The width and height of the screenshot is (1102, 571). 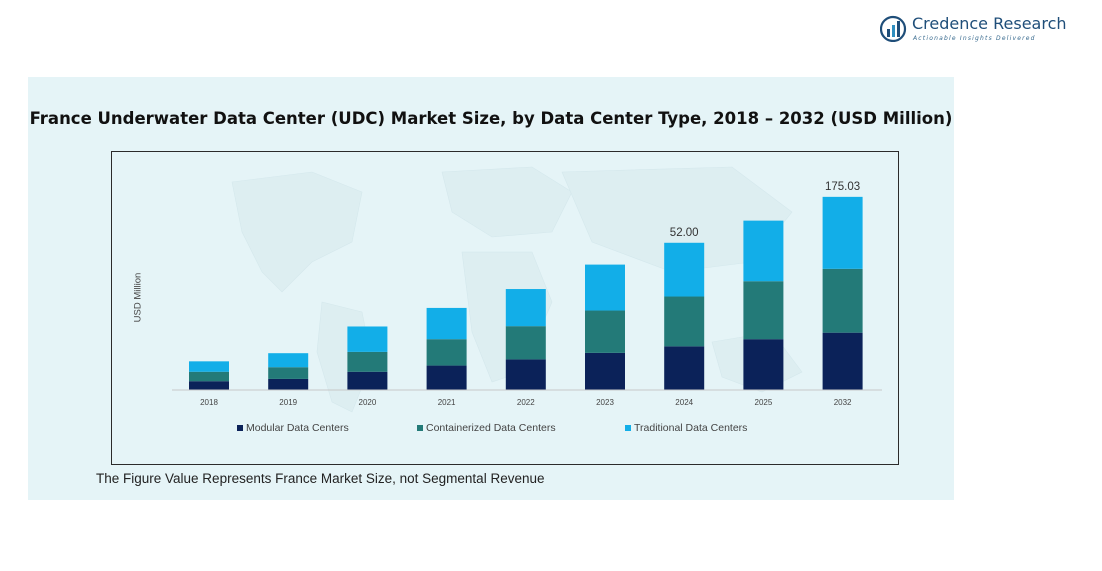 I want to click on bar-segment-2019-modular, so click(x=288, y=384).